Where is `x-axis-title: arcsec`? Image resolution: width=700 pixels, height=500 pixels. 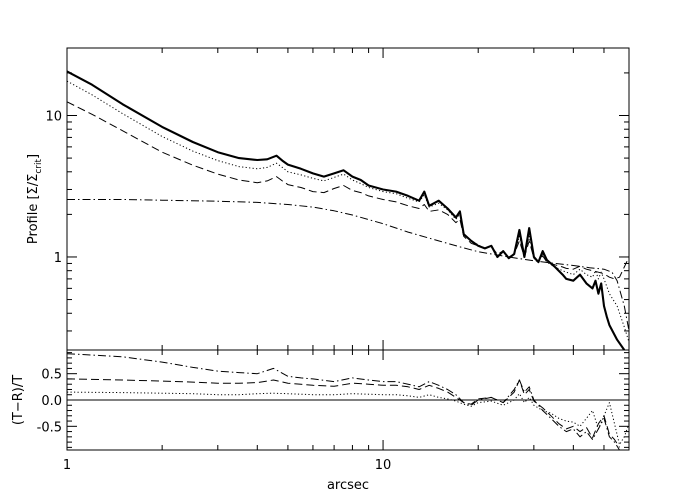 x-axis-title: arcsec is located at coordinates (348, 485).